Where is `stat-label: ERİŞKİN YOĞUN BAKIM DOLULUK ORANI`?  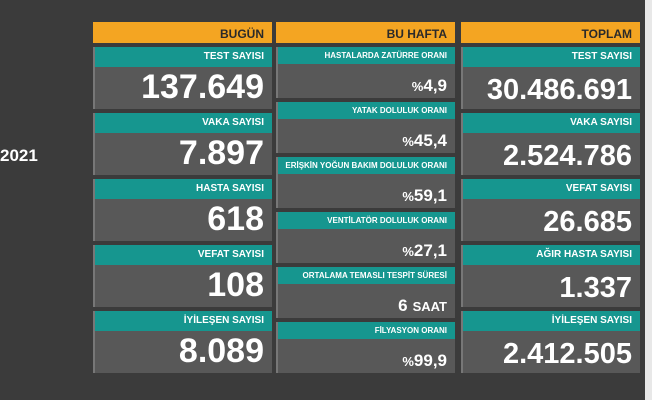 stat-label: ERİŞKİN YOĞUN BAKIM DOLULUK ORANI is located at coordinates (366, 165).